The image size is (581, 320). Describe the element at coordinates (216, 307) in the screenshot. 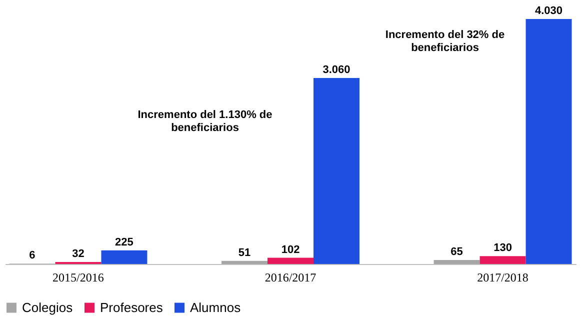

I see `legend-label: Alumnos` at that location.